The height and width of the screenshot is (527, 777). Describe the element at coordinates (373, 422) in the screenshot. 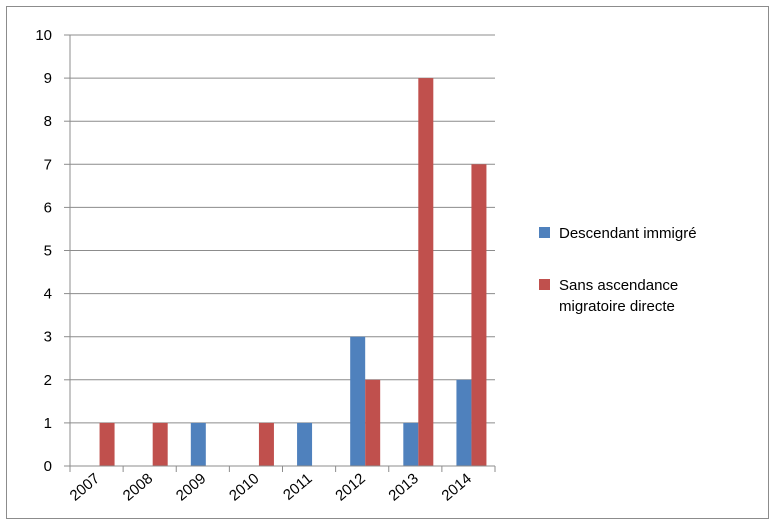

I see `bar-sans-ascendance-2012` at that location.